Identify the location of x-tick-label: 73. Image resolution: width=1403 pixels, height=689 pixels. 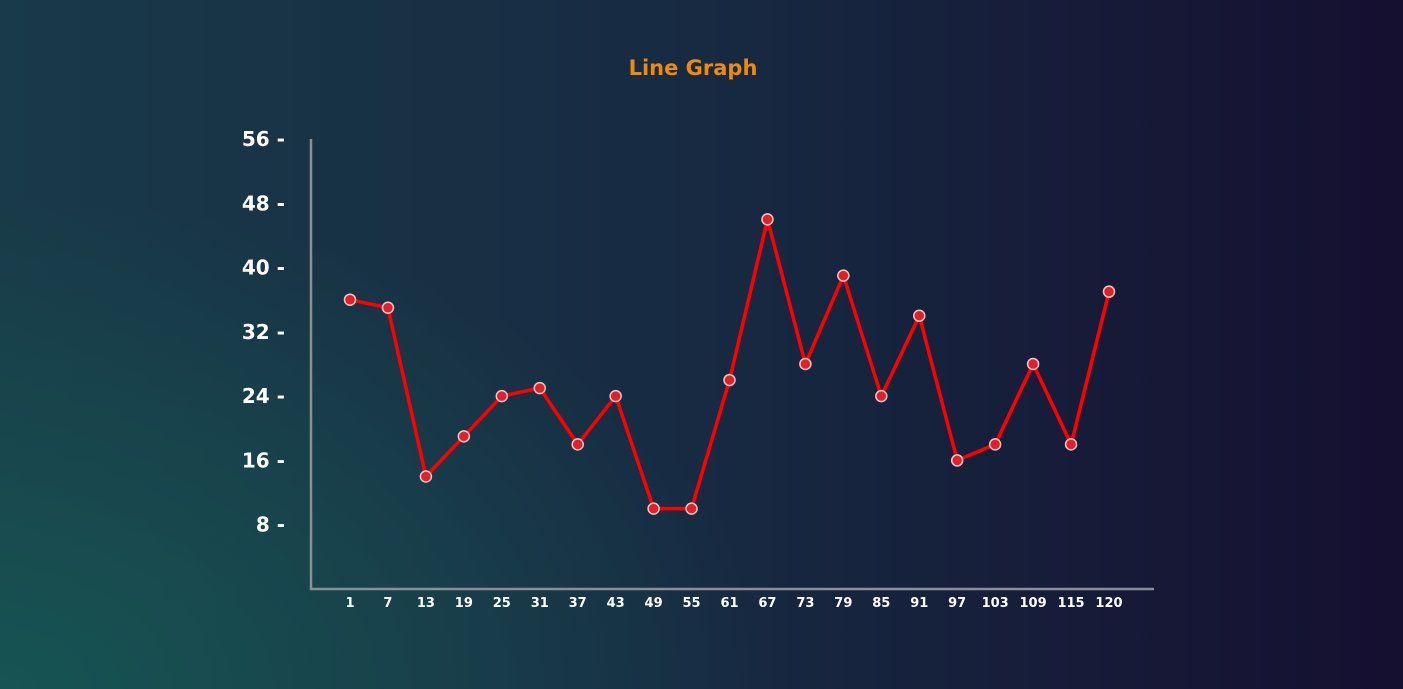
(805, 603).